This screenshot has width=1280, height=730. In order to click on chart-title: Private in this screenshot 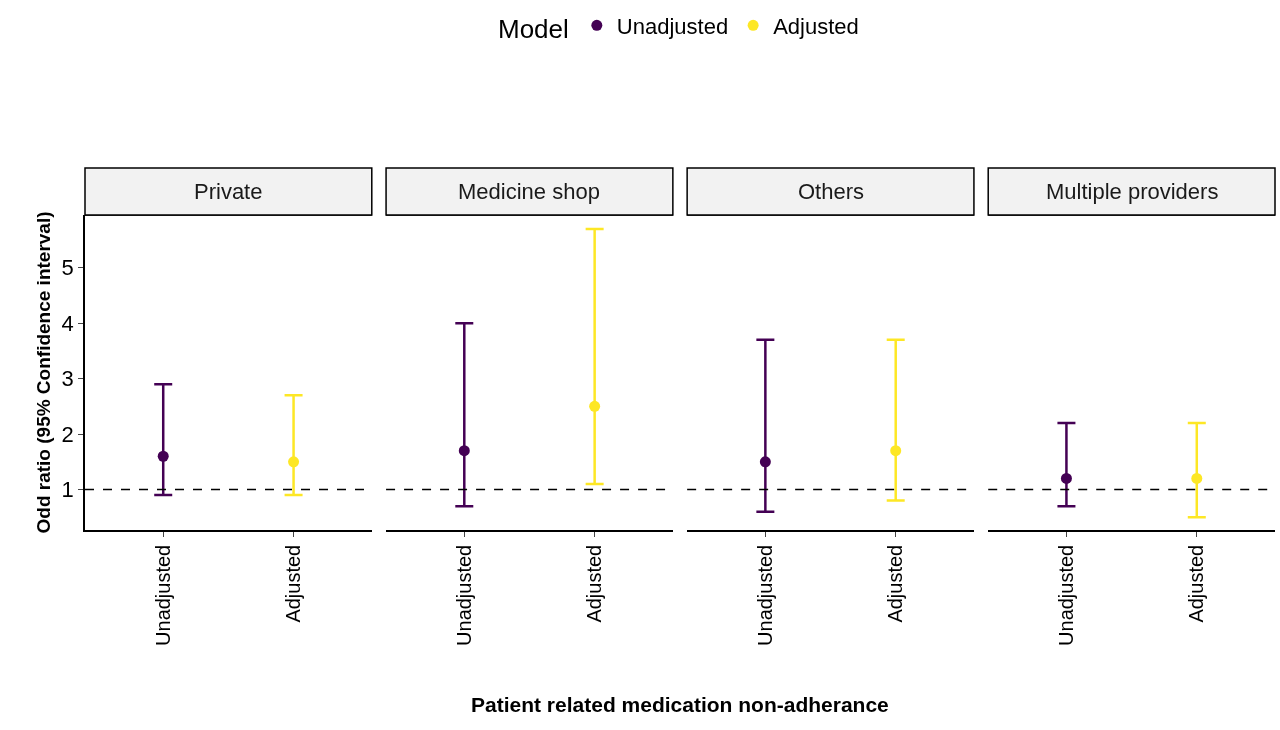, I will do `click(228, 191)`.